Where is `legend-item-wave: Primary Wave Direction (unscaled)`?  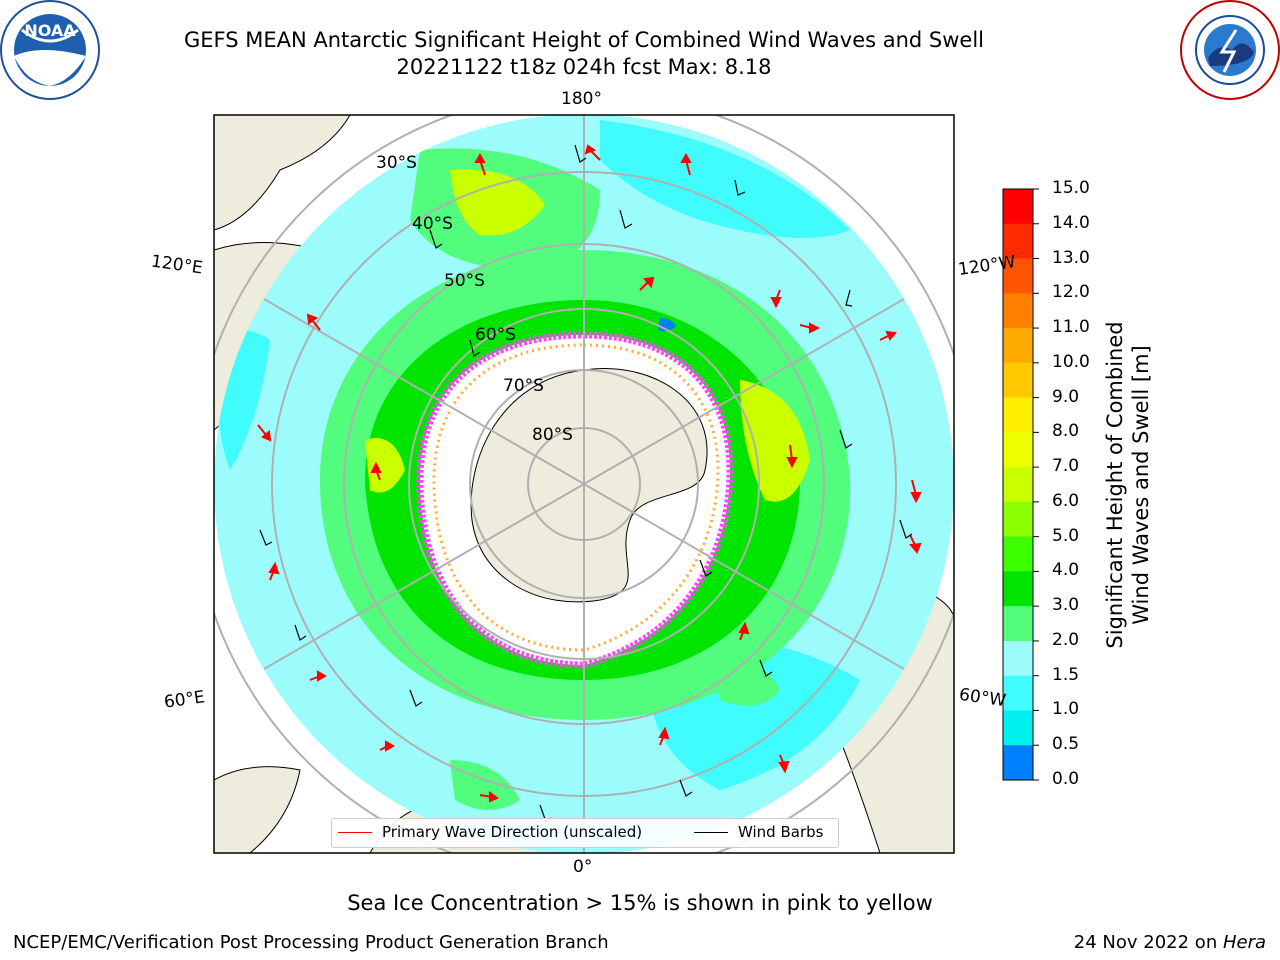 legend-item-wave: Primary Wave Direction (unscaled) is located at coordinates (490, 832).